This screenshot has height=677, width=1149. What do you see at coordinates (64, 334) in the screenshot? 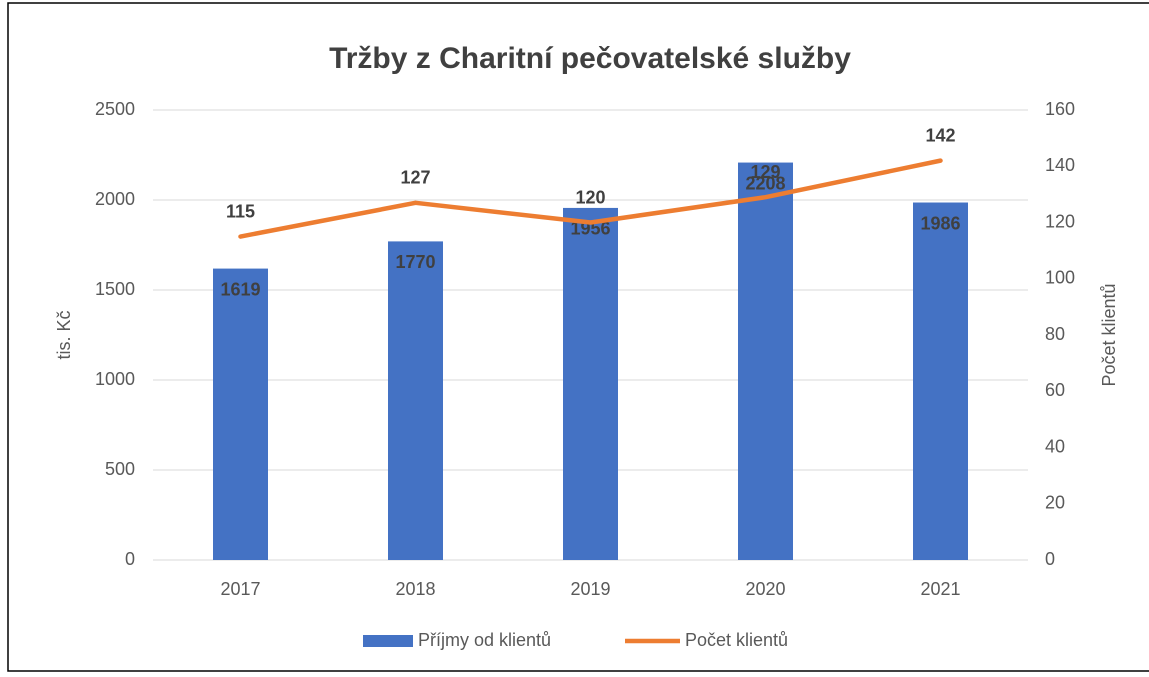
I see `y-axis-title: tis. Kč` at bounding box center [64, 334].